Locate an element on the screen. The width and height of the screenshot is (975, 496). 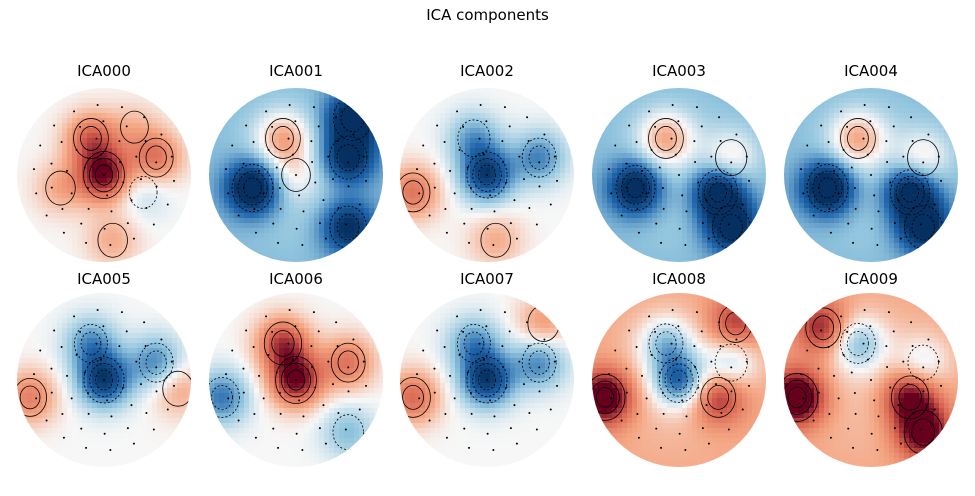
component-title: ICA007 is located at coordinates (487, 279).